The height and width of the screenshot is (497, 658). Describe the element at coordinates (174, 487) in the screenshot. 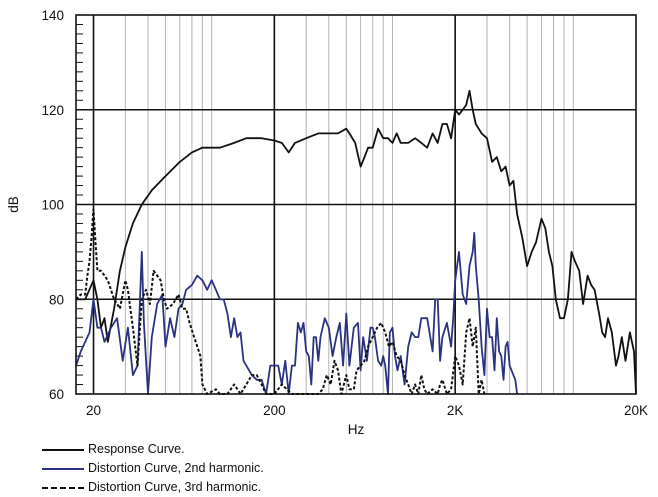

I see `legend-label-3rd-harmonic: Distortion Curve, 3rd harmonic.` at that location.